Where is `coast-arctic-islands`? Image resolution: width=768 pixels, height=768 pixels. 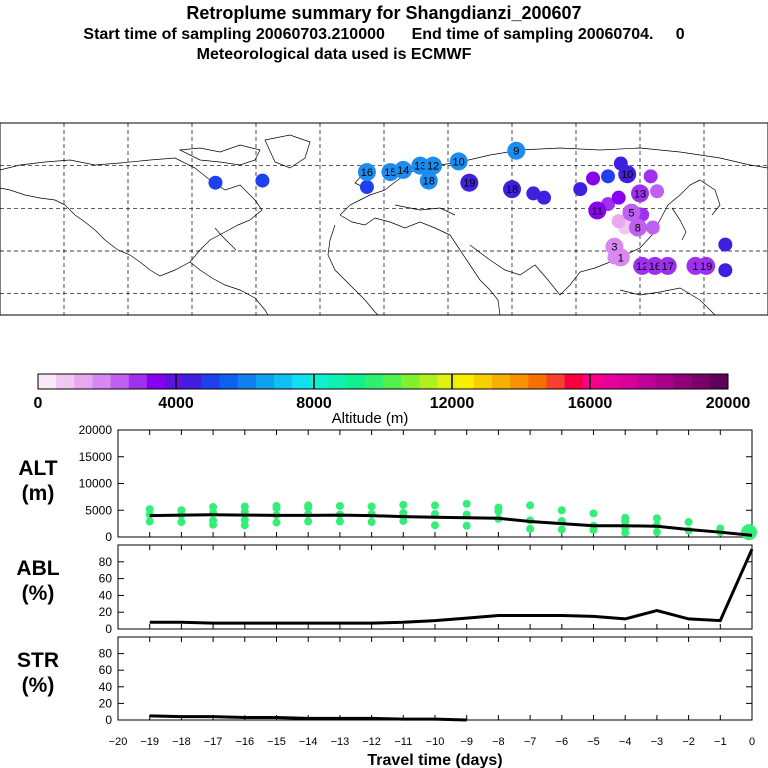
coast-arctic-islands is located at coordinates (219, 155).